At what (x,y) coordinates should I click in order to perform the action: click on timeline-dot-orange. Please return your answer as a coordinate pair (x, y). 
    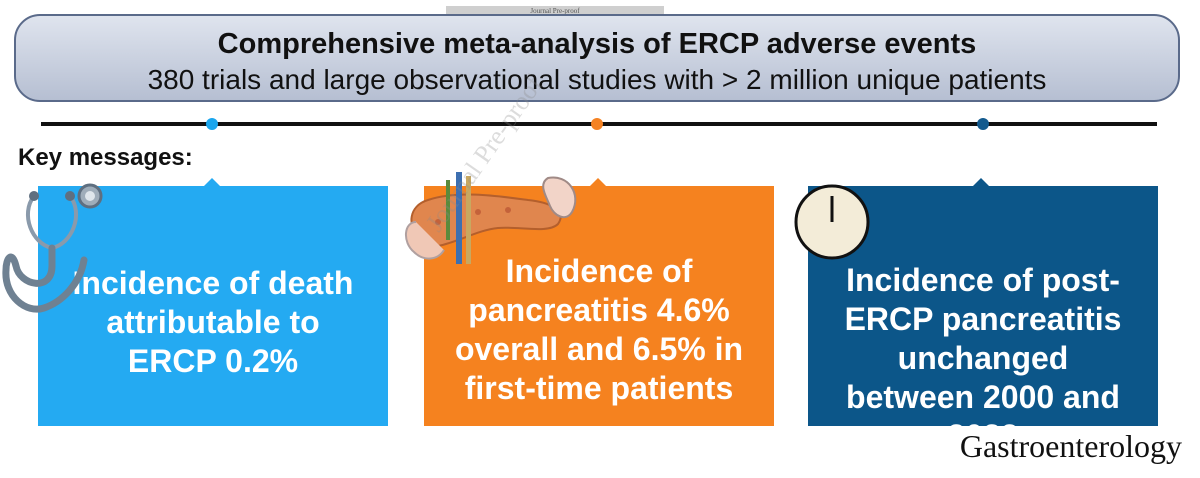
    Looking at the image, I should click on (597, 124).